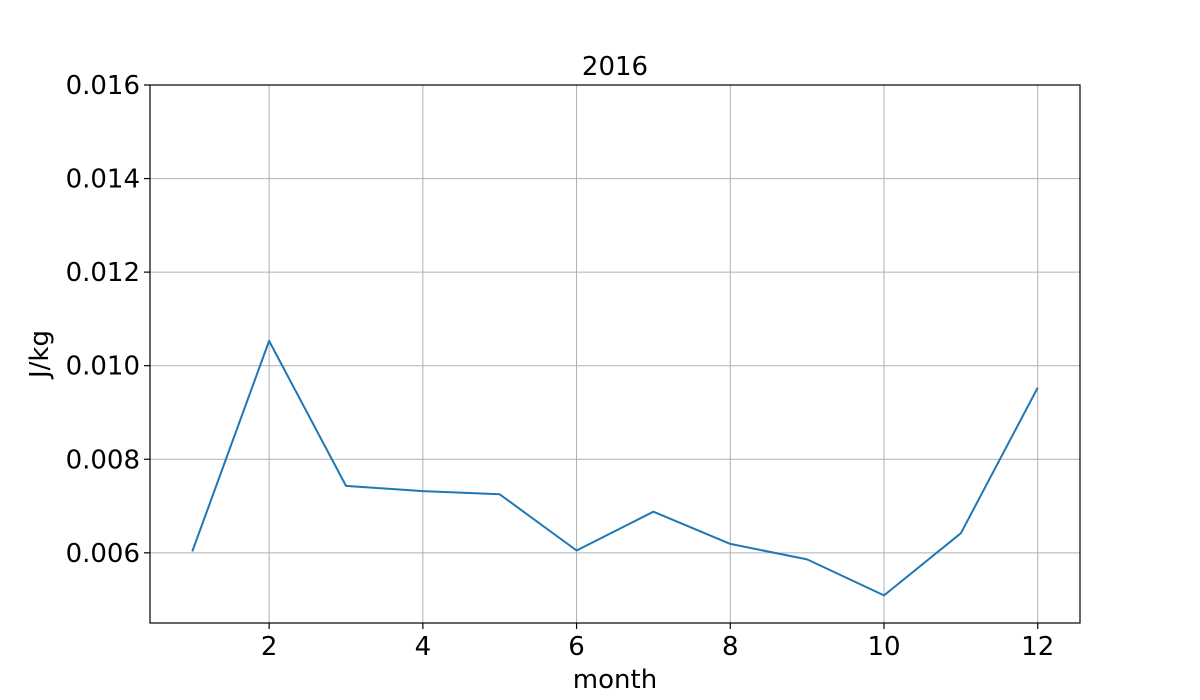  I want to click on y-tick-label: 0.012, so click(103, 273).